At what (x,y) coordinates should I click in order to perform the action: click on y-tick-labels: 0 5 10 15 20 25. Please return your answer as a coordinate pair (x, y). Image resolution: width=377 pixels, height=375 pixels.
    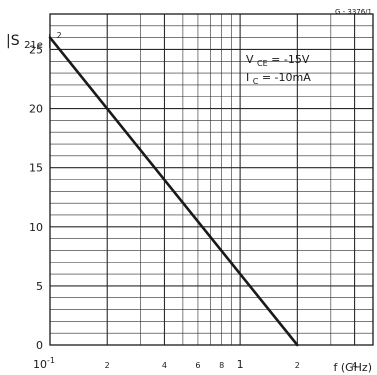
    Looking at the image, I should click on (36, 197).